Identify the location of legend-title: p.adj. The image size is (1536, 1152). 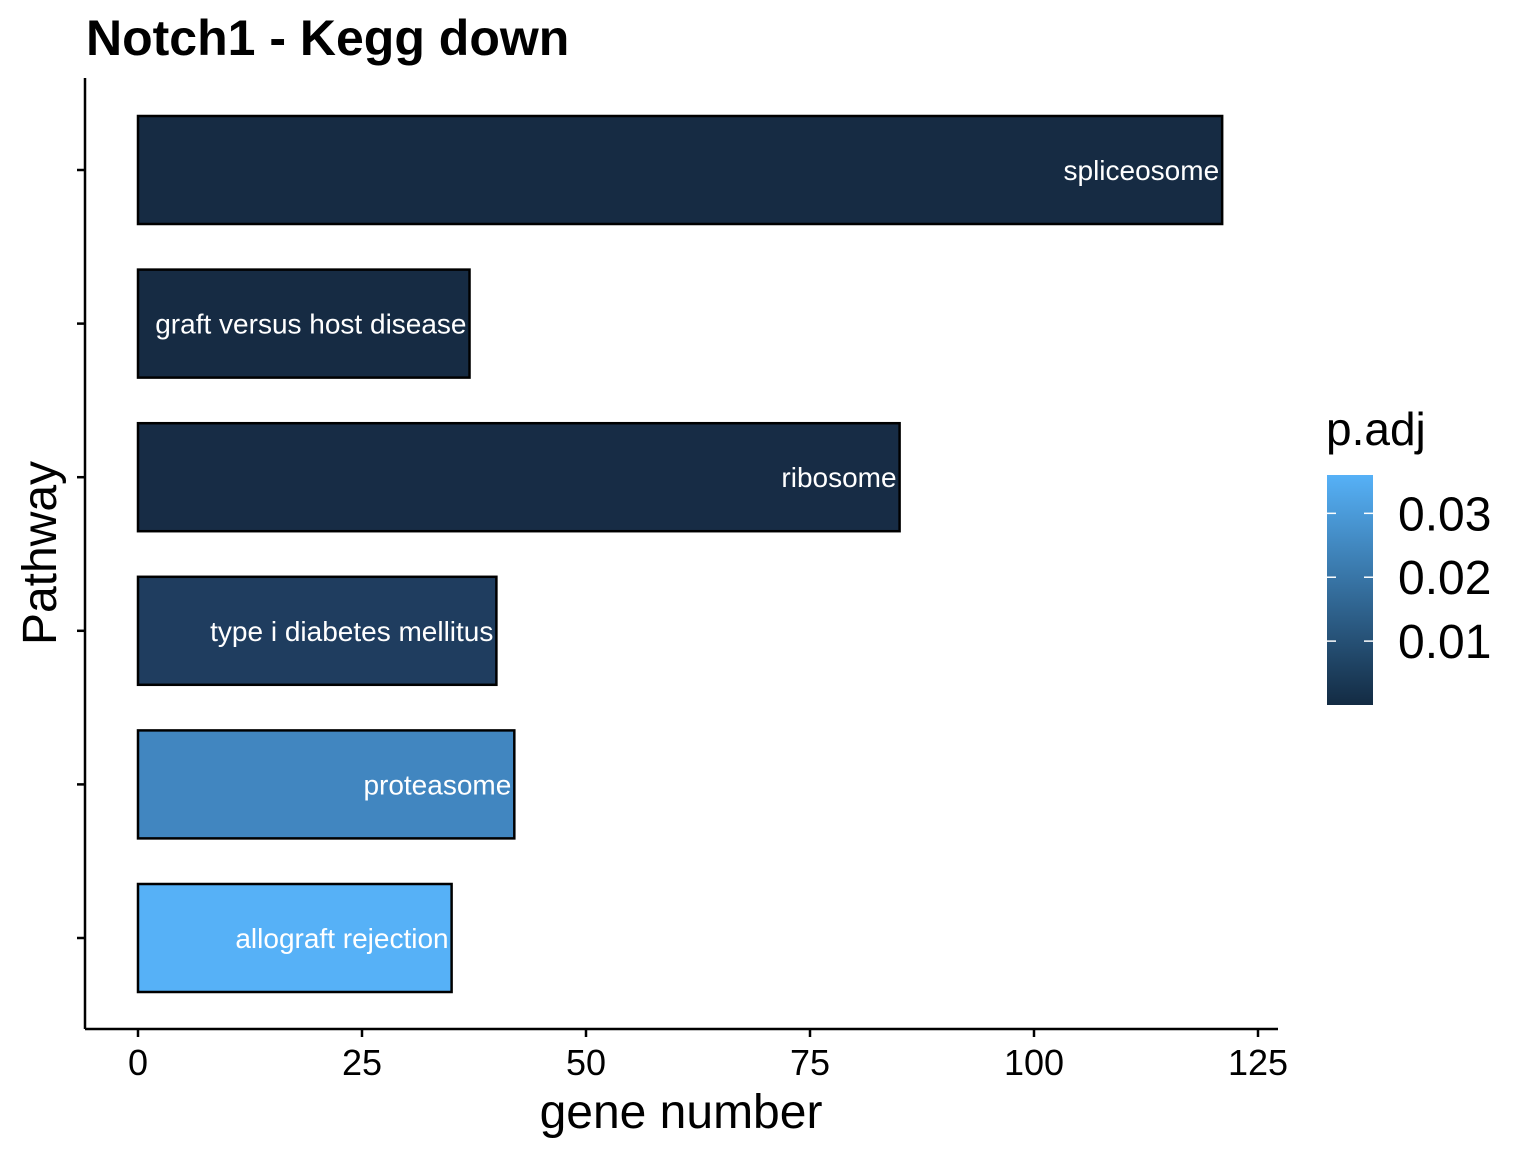
(1376, 429).